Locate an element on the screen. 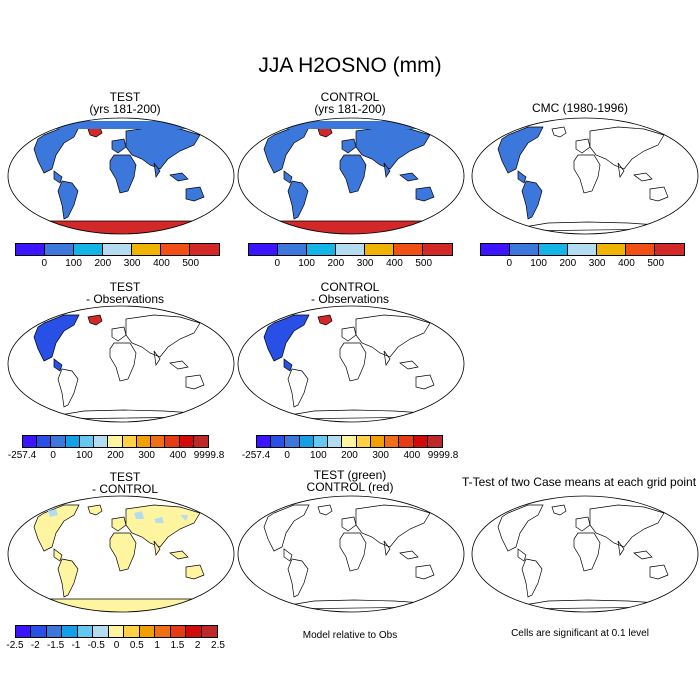  map-panel-cmc is located at coordinates (585, 176).